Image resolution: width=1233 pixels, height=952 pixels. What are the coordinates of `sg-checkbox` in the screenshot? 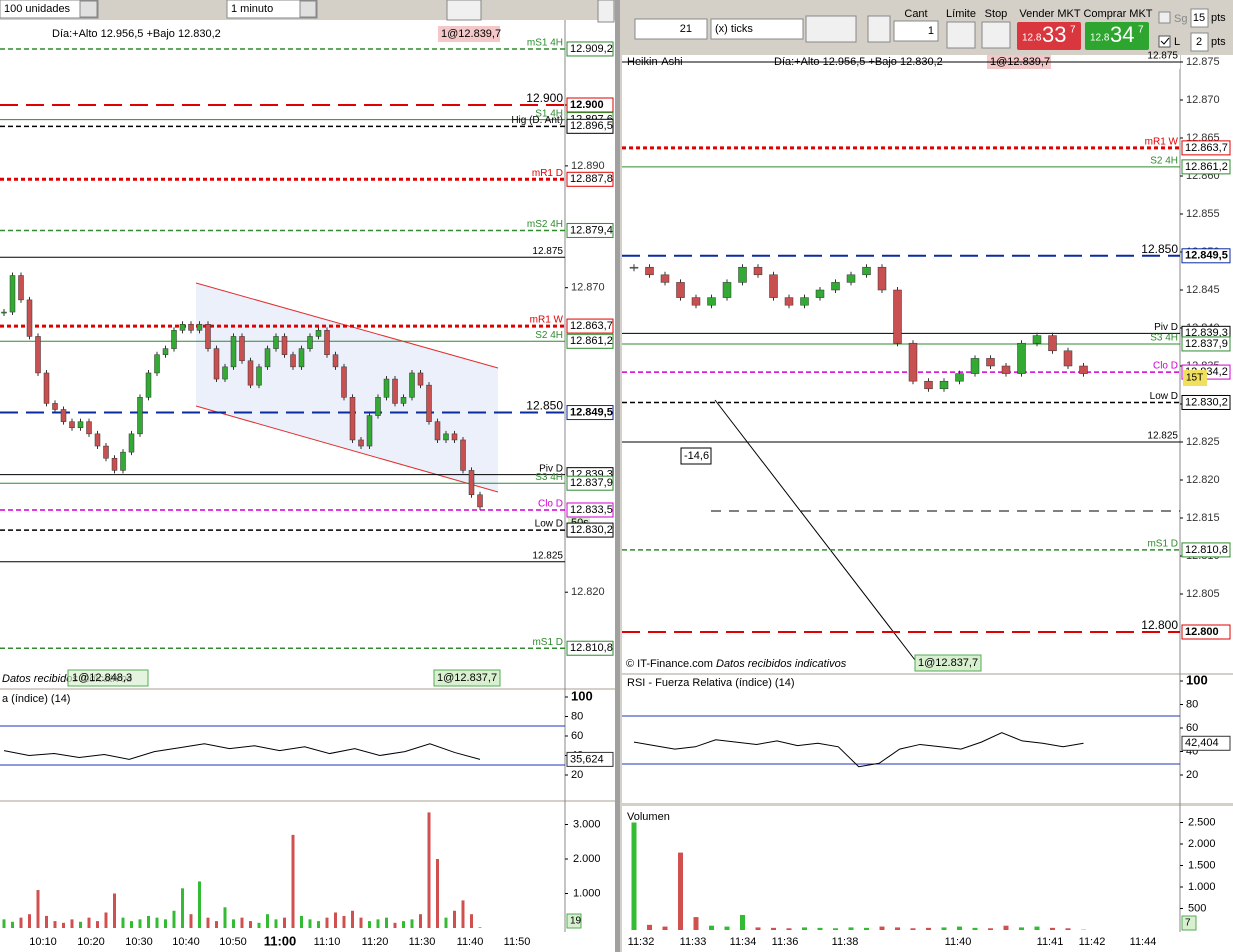 It's located at (1164, 17).